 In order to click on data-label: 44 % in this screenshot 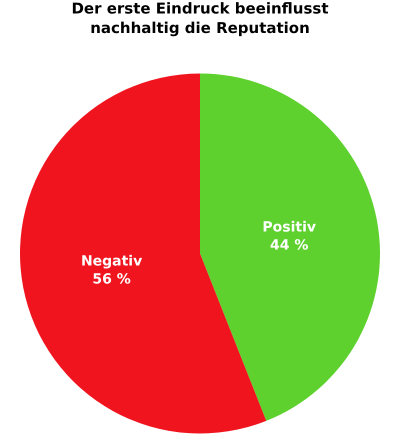, I will do `click(289, 246)`.